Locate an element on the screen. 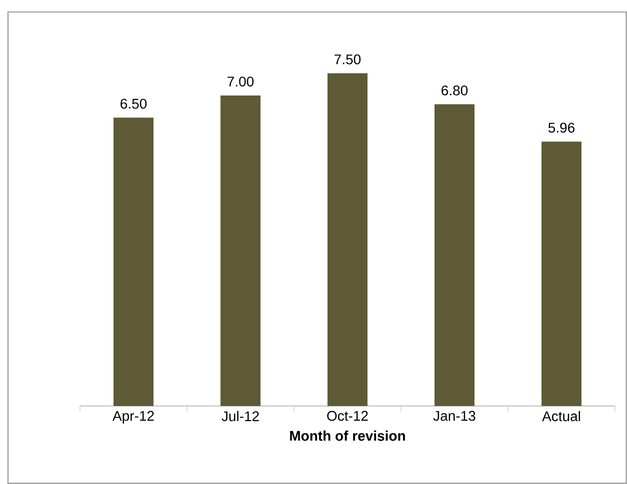 The height and width of the screenshot is (484, 627). x-tick-label: Oct-12 is located at coordinates (347, 415).